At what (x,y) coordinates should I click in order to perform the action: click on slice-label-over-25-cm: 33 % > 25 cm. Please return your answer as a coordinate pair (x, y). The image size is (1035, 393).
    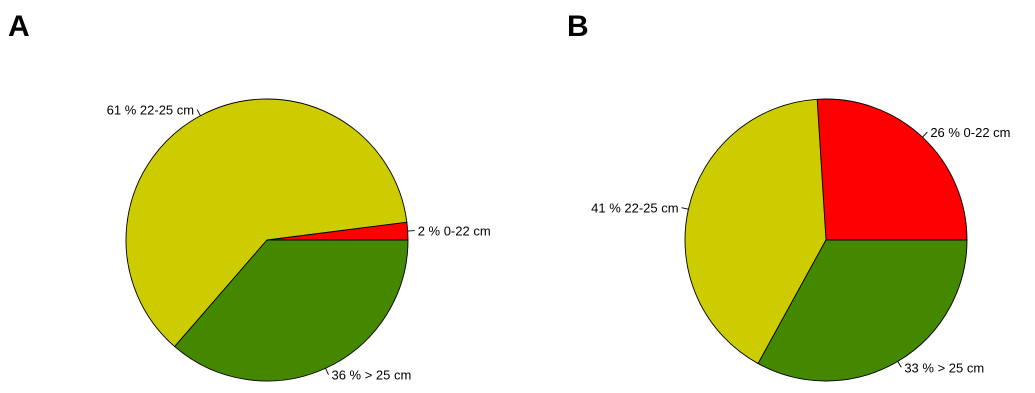
    Looking at the image, I should click on (944, 367).